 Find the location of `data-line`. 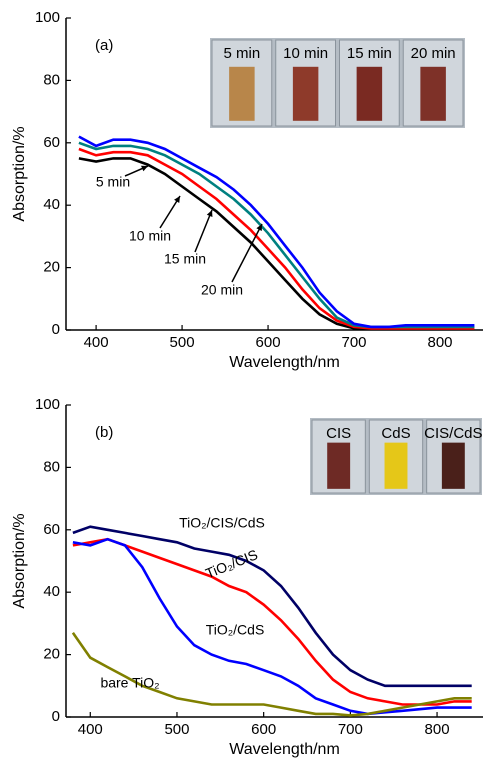

data-line is located at coordinates (271, 674).